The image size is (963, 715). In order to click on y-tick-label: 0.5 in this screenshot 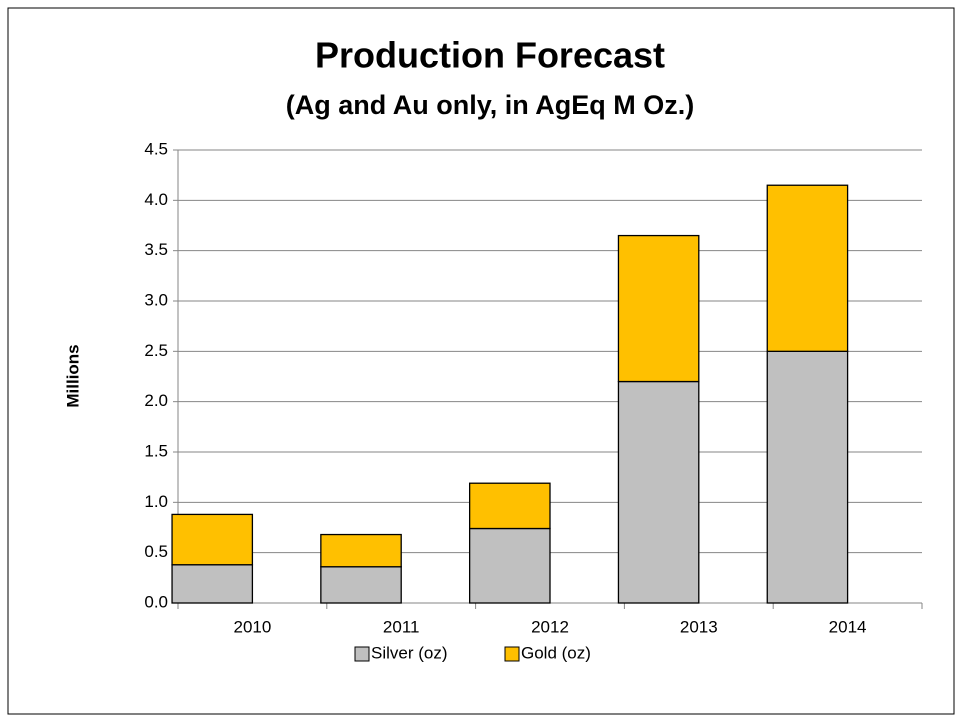, I will do `click(156, 551)`.